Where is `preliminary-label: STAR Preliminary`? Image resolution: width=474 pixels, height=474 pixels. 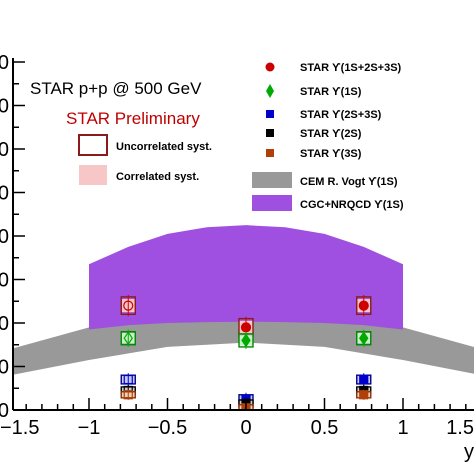
preliminary-label: STAR Preliminary is located at coordinates (133, 118).